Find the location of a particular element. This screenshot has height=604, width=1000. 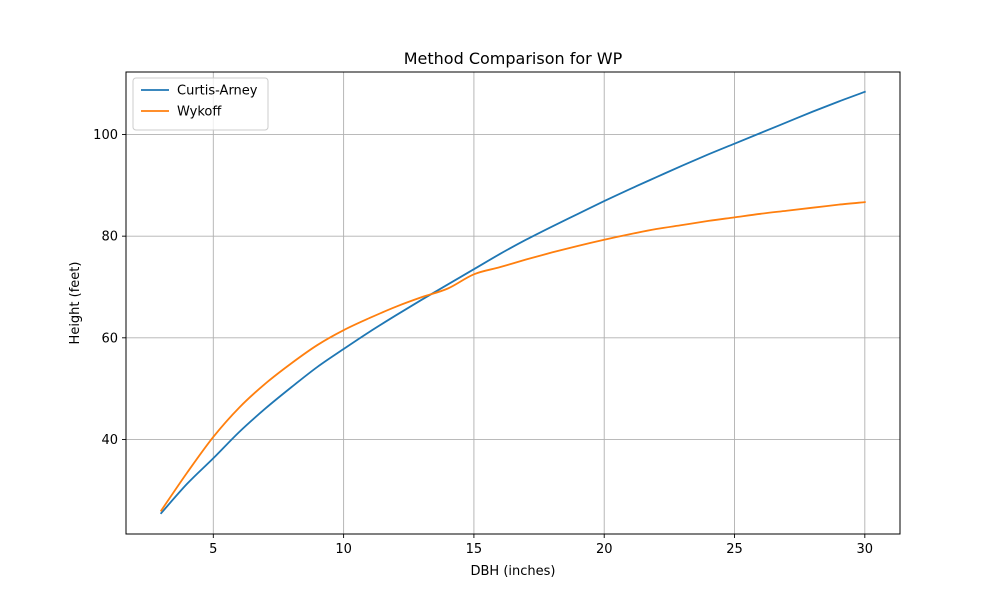

legend-box is located at coordinates (200, 104).